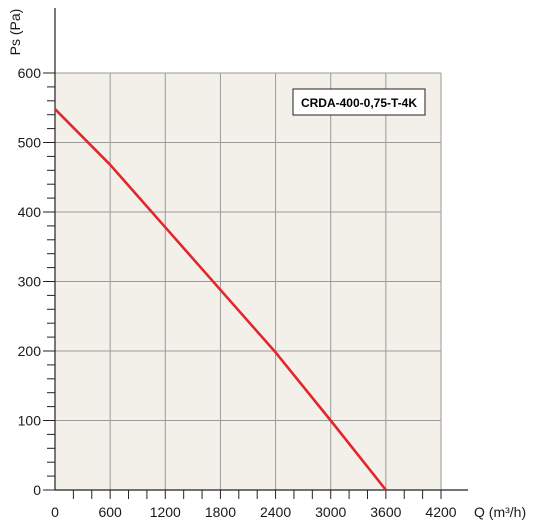 Image resolution: width=542 pixels, height=525 pixels. I want to click on legend-label: CRDA-400-0,75-T-4K, so click(359, 103).